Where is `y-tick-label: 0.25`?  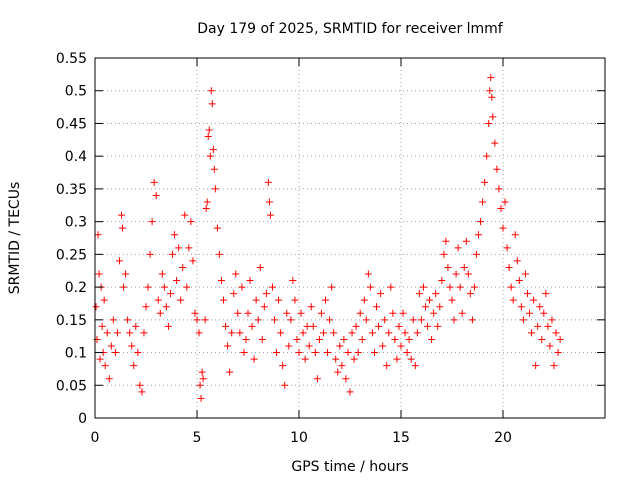
y-tick-label: 0.25 is located at coordinates (71, 255).